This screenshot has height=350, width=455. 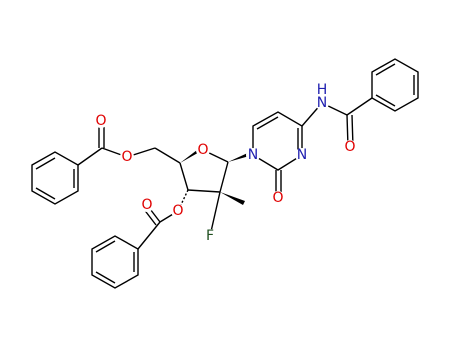 I want to click on atom-label: H, so click(x=322, y=90).